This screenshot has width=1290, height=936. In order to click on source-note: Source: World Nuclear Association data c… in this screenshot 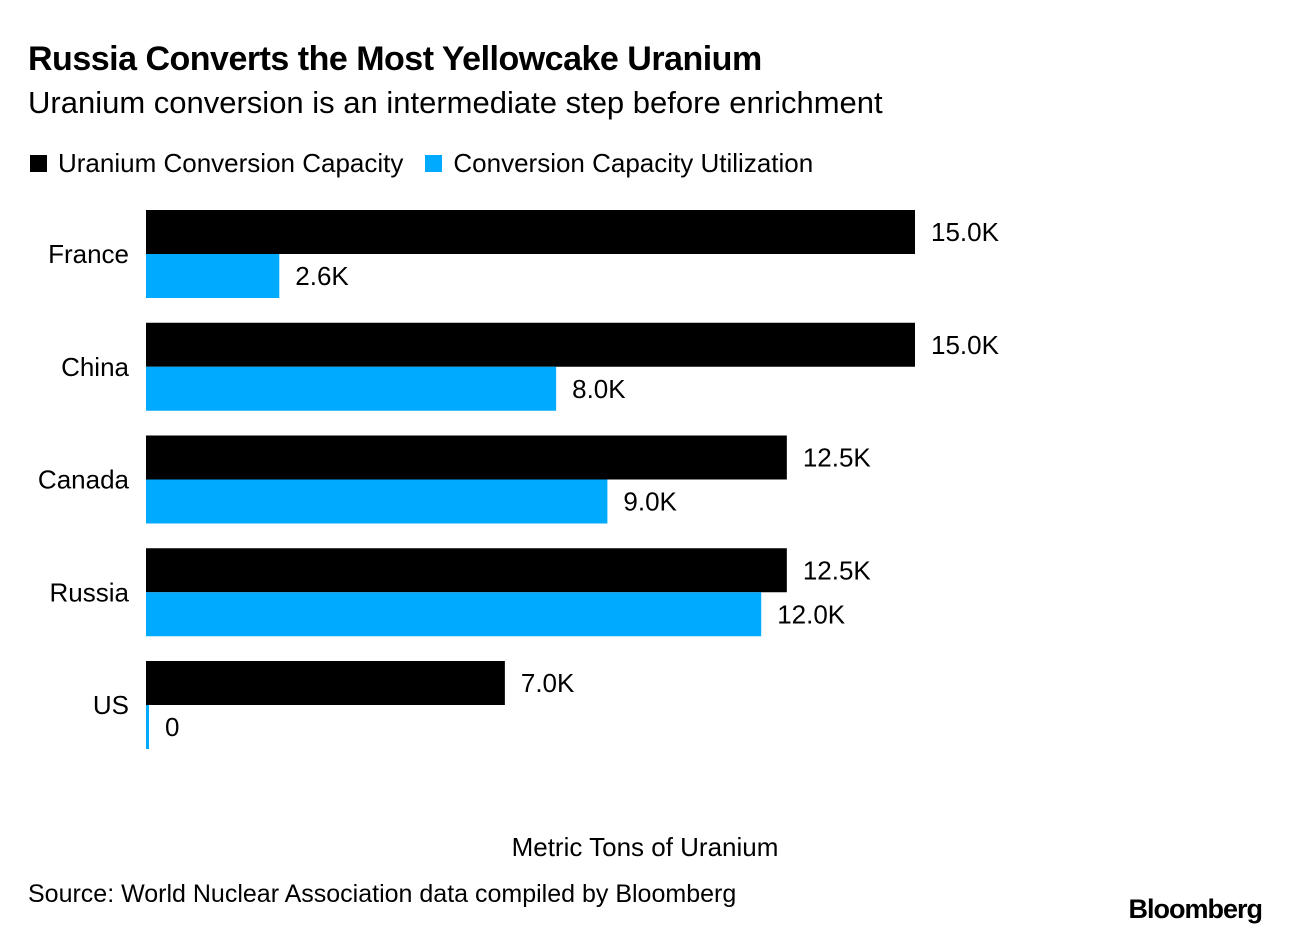, I will do `click(382, 894)`.